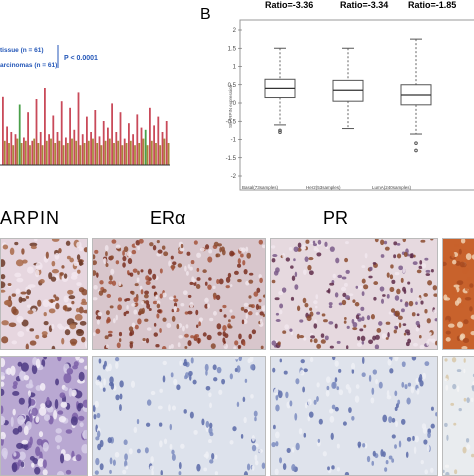  I want to click on y-tick-label: 1.5, so click(232, 49).